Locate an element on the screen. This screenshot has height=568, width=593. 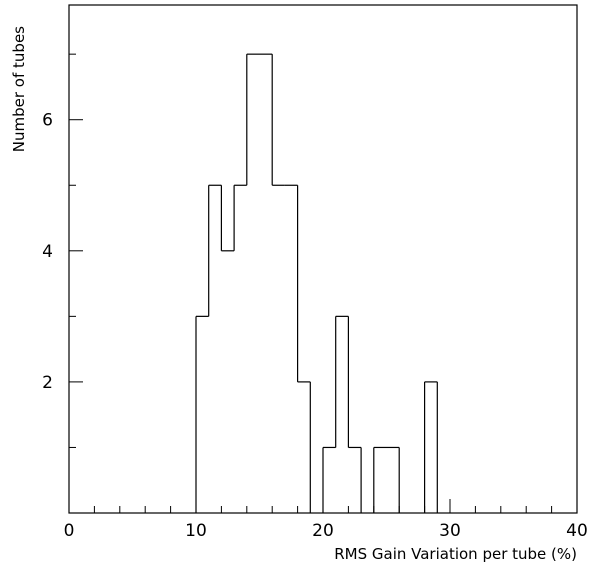
y-tick-label: 4 is located at coordinates (47, 252).